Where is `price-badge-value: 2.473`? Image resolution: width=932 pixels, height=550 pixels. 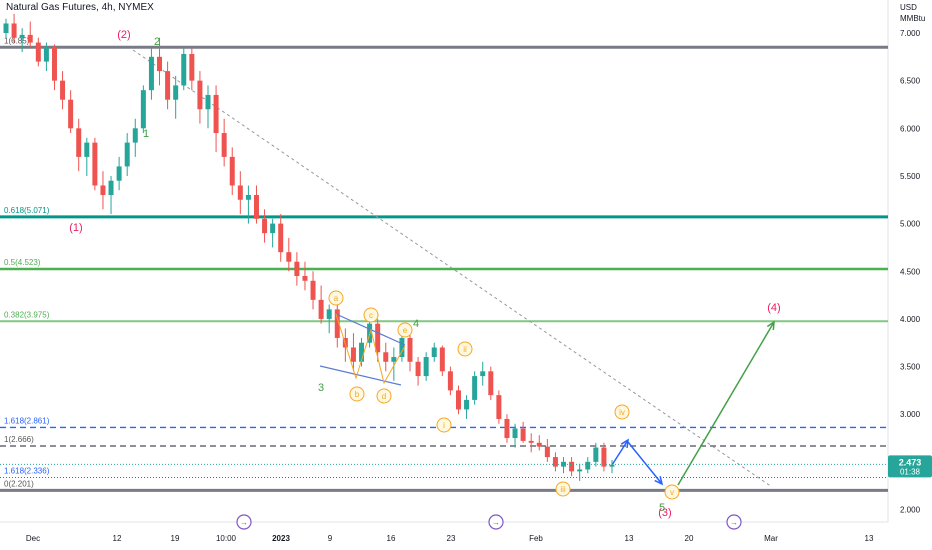
price-badge-value: 2.473 is located at coordinates (910, 462).